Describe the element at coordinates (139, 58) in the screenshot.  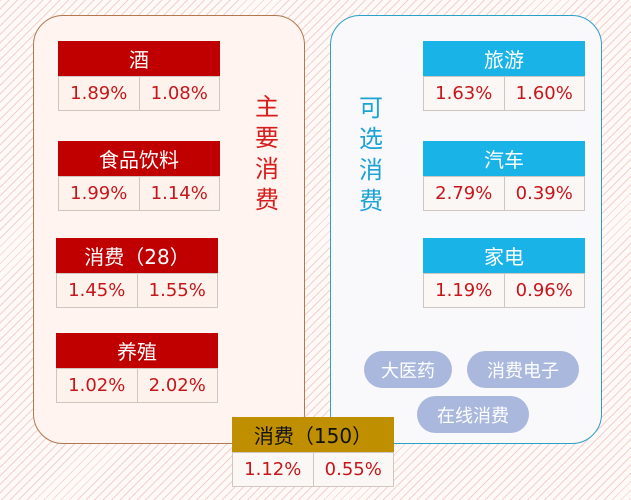
I see `card-title: 酒` at that location.